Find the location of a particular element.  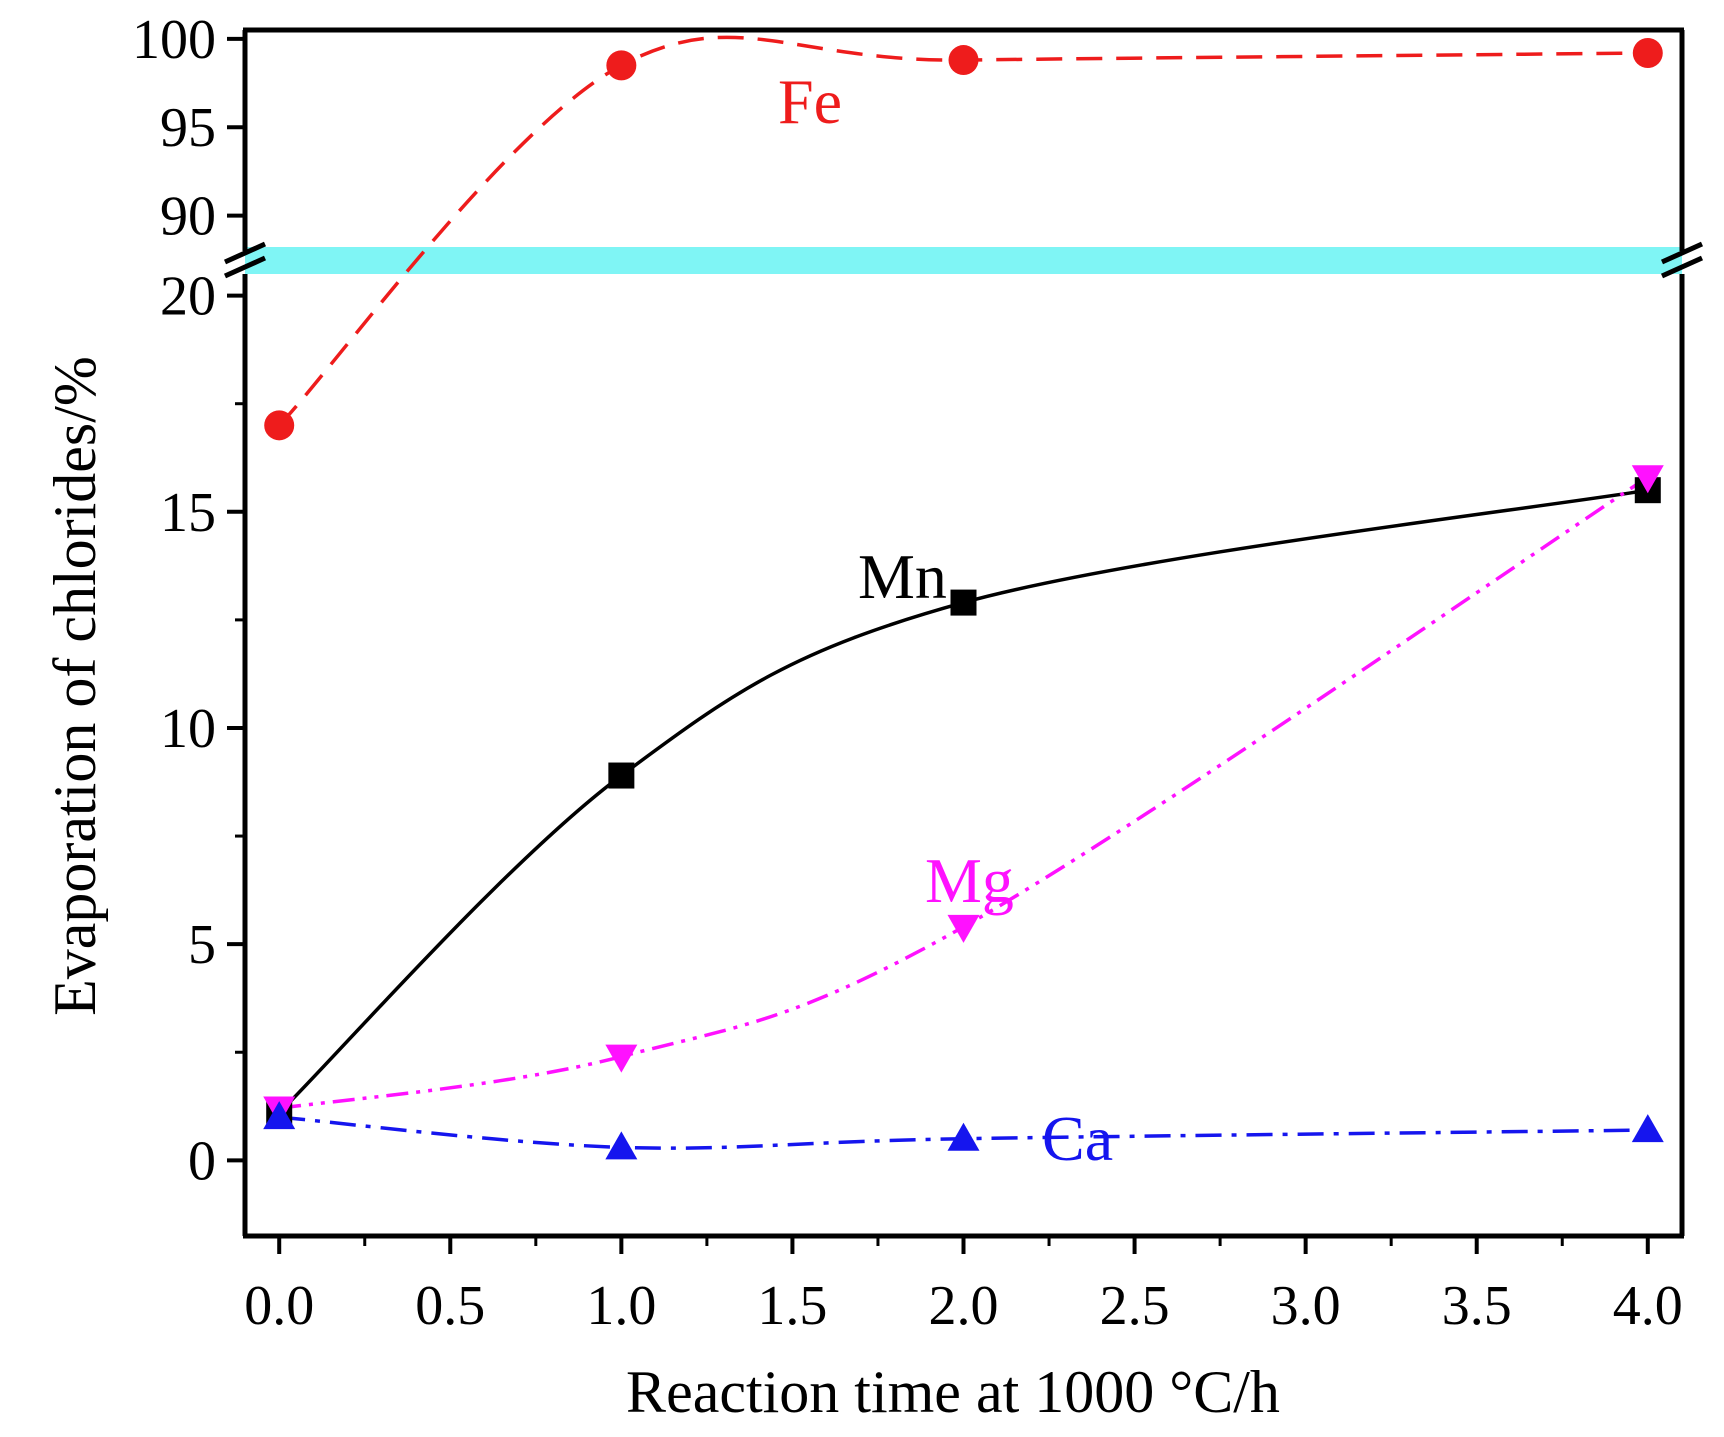

y-tick-label: 90 is located at coordinates (188, 217).